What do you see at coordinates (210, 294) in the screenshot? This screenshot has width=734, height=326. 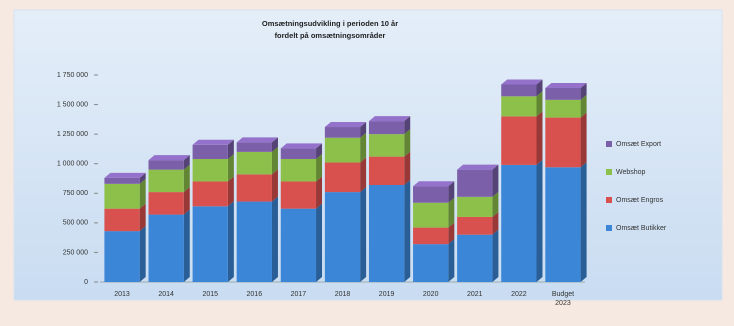 I see `x-tick-label: 2015` at bounding box center [210, 294].